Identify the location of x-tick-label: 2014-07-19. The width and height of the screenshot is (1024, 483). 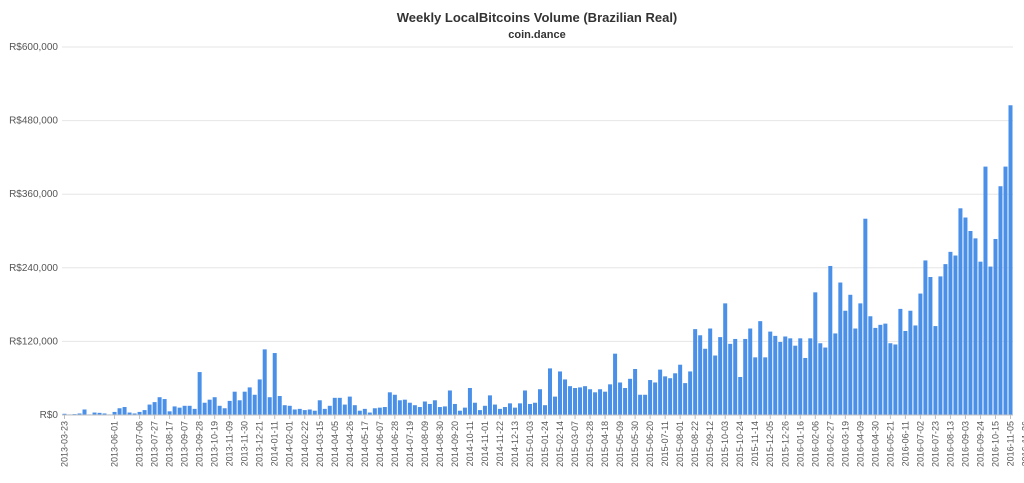
(410, 444).